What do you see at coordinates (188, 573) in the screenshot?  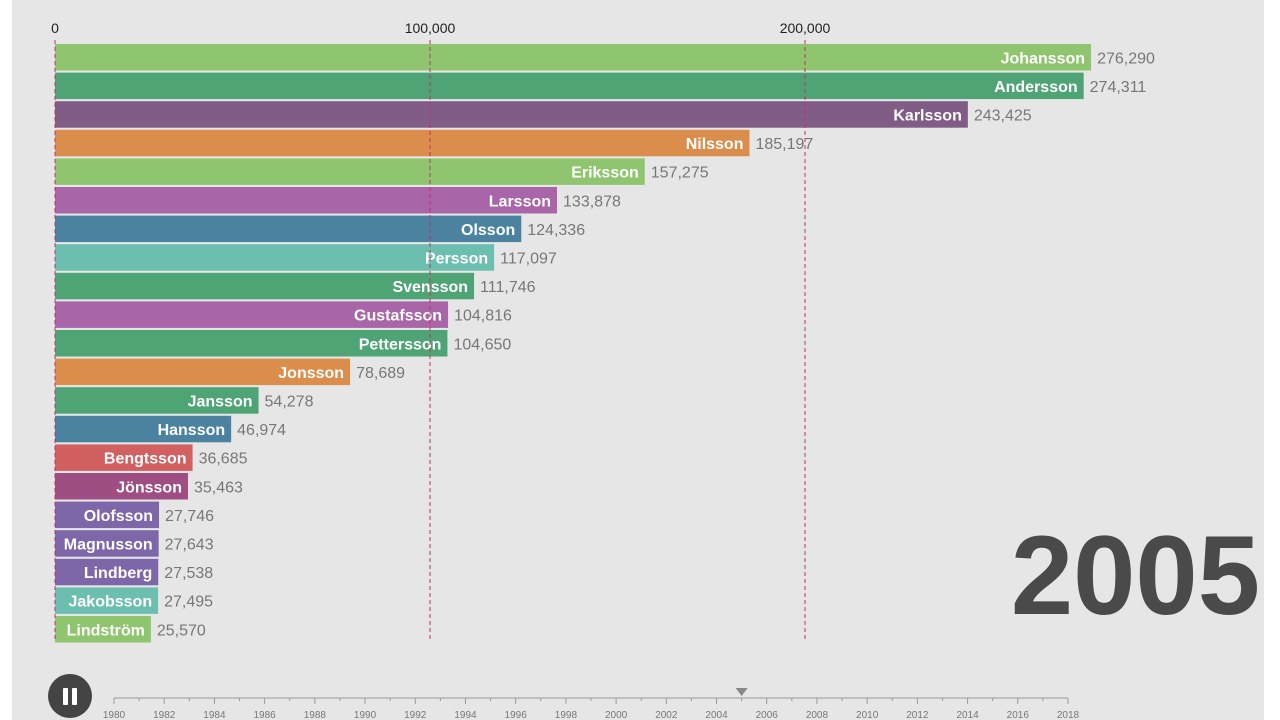 I see `bar-value-label: 27,538` at bounding box center [188, 573].